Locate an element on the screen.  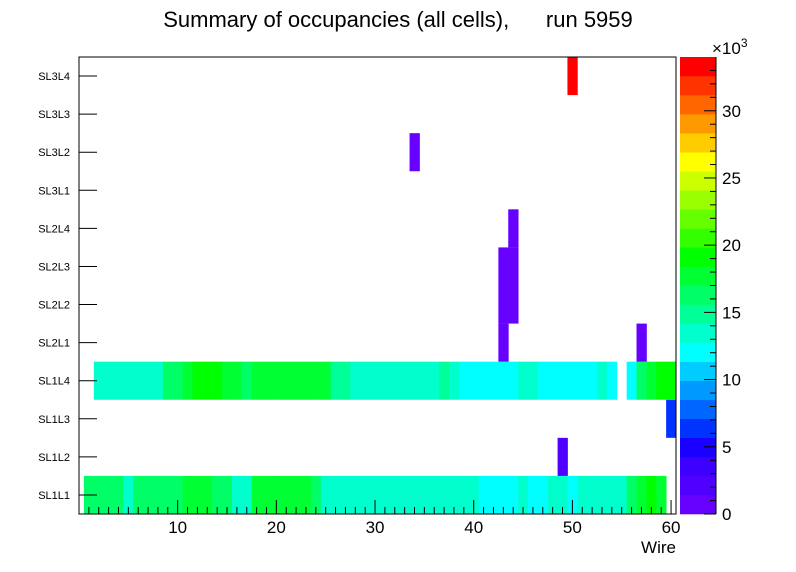
x-tick-label: 40 is located at coordinates (473, 527).